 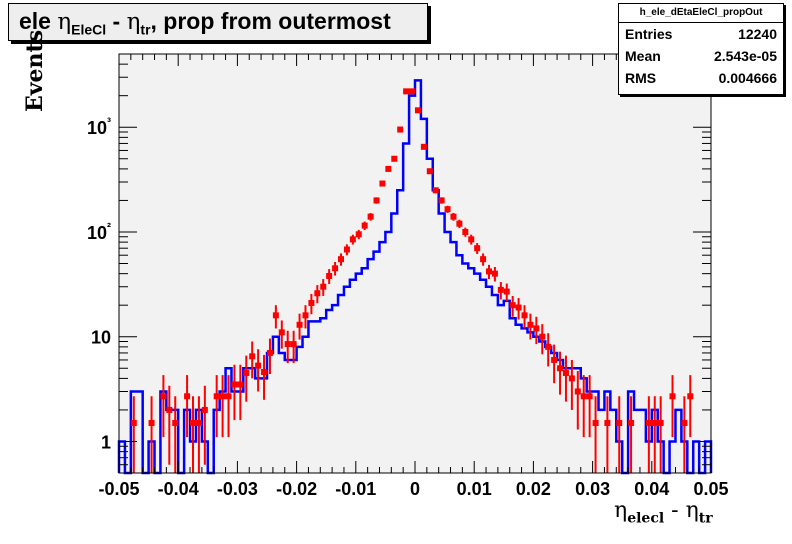 I want to click on x-tick-label: -0.03, so click(x=237, y=489).